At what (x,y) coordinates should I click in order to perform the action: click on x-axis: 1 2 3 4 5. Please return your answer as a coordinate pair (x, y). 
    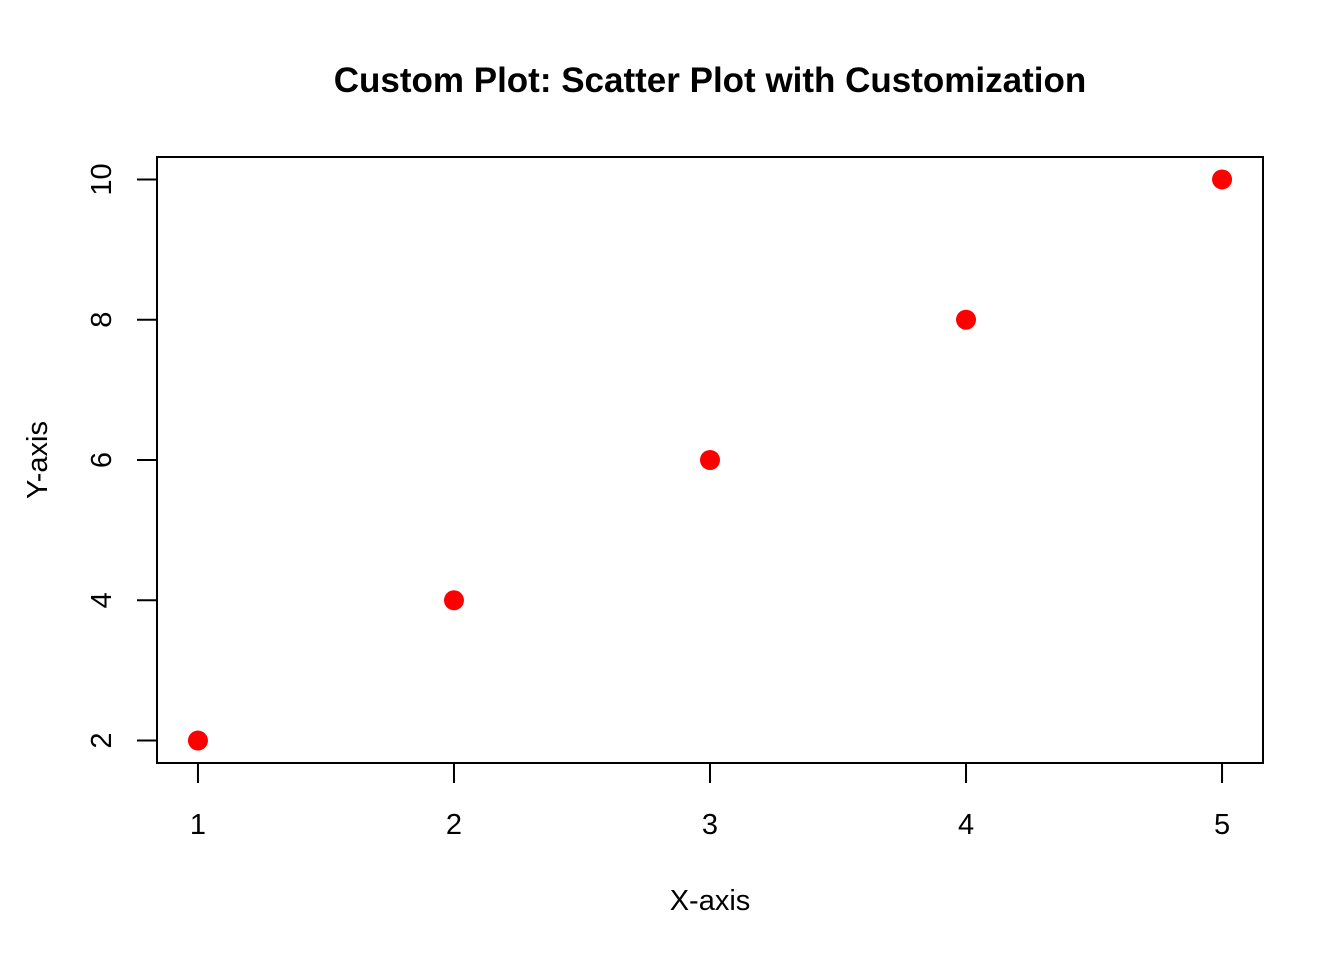
    Looking at the image, I should click on (710, 802).